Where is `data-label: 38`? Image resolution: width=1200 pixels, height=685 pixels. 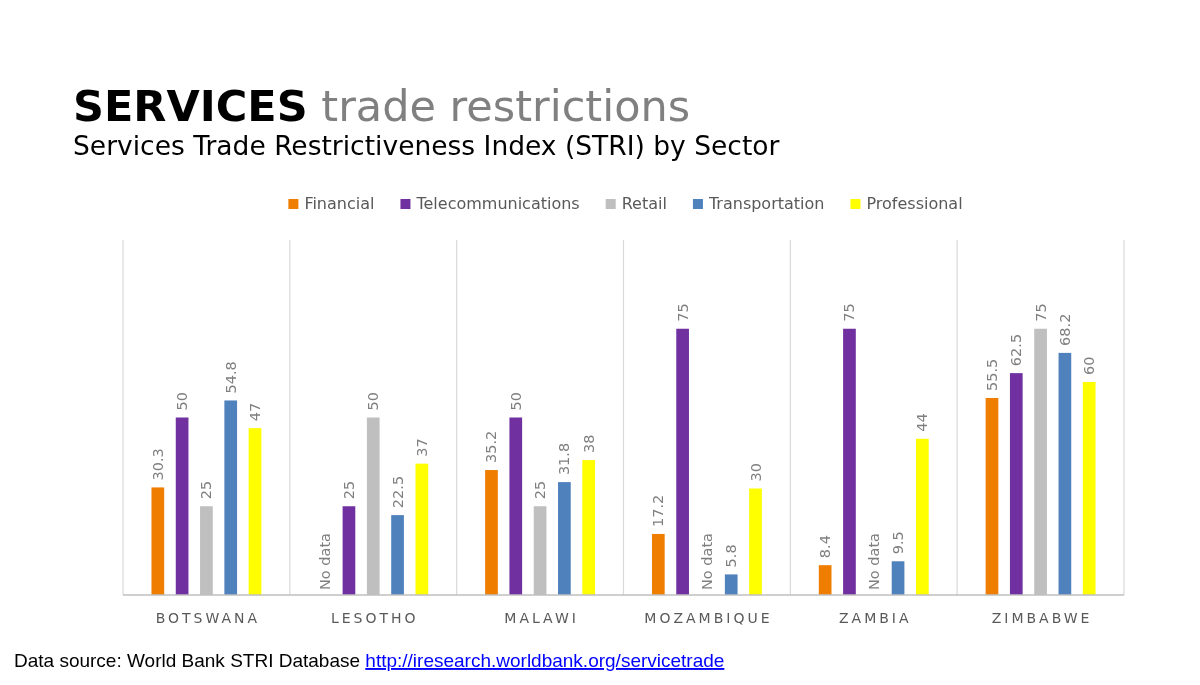 data-label: 38 is located at coordinates (588, 444).